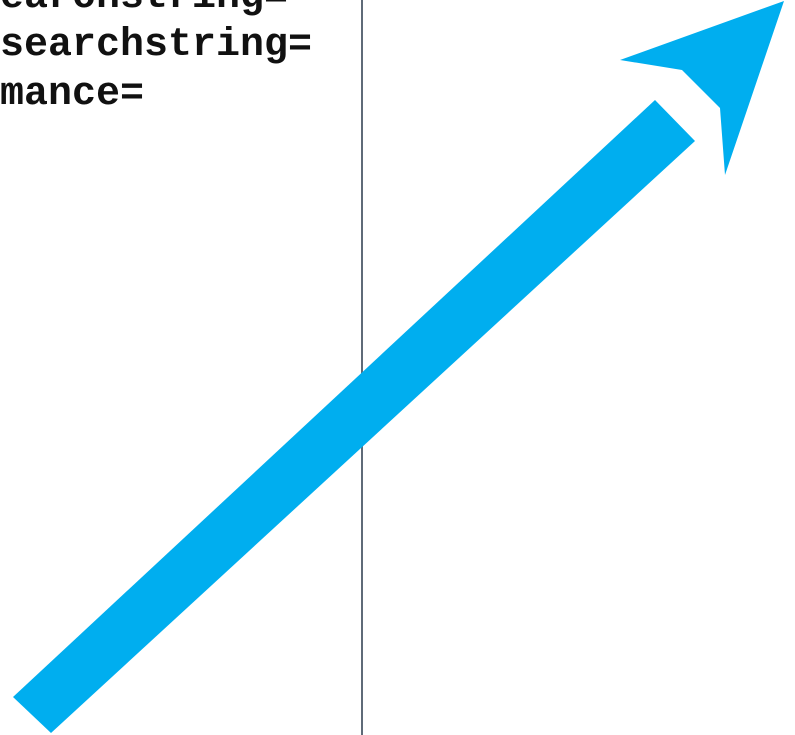  Describe the element at coordinates (144, 9) in the screenshot. I see `code-line-searchstring-partial: earchstring=` at that location.